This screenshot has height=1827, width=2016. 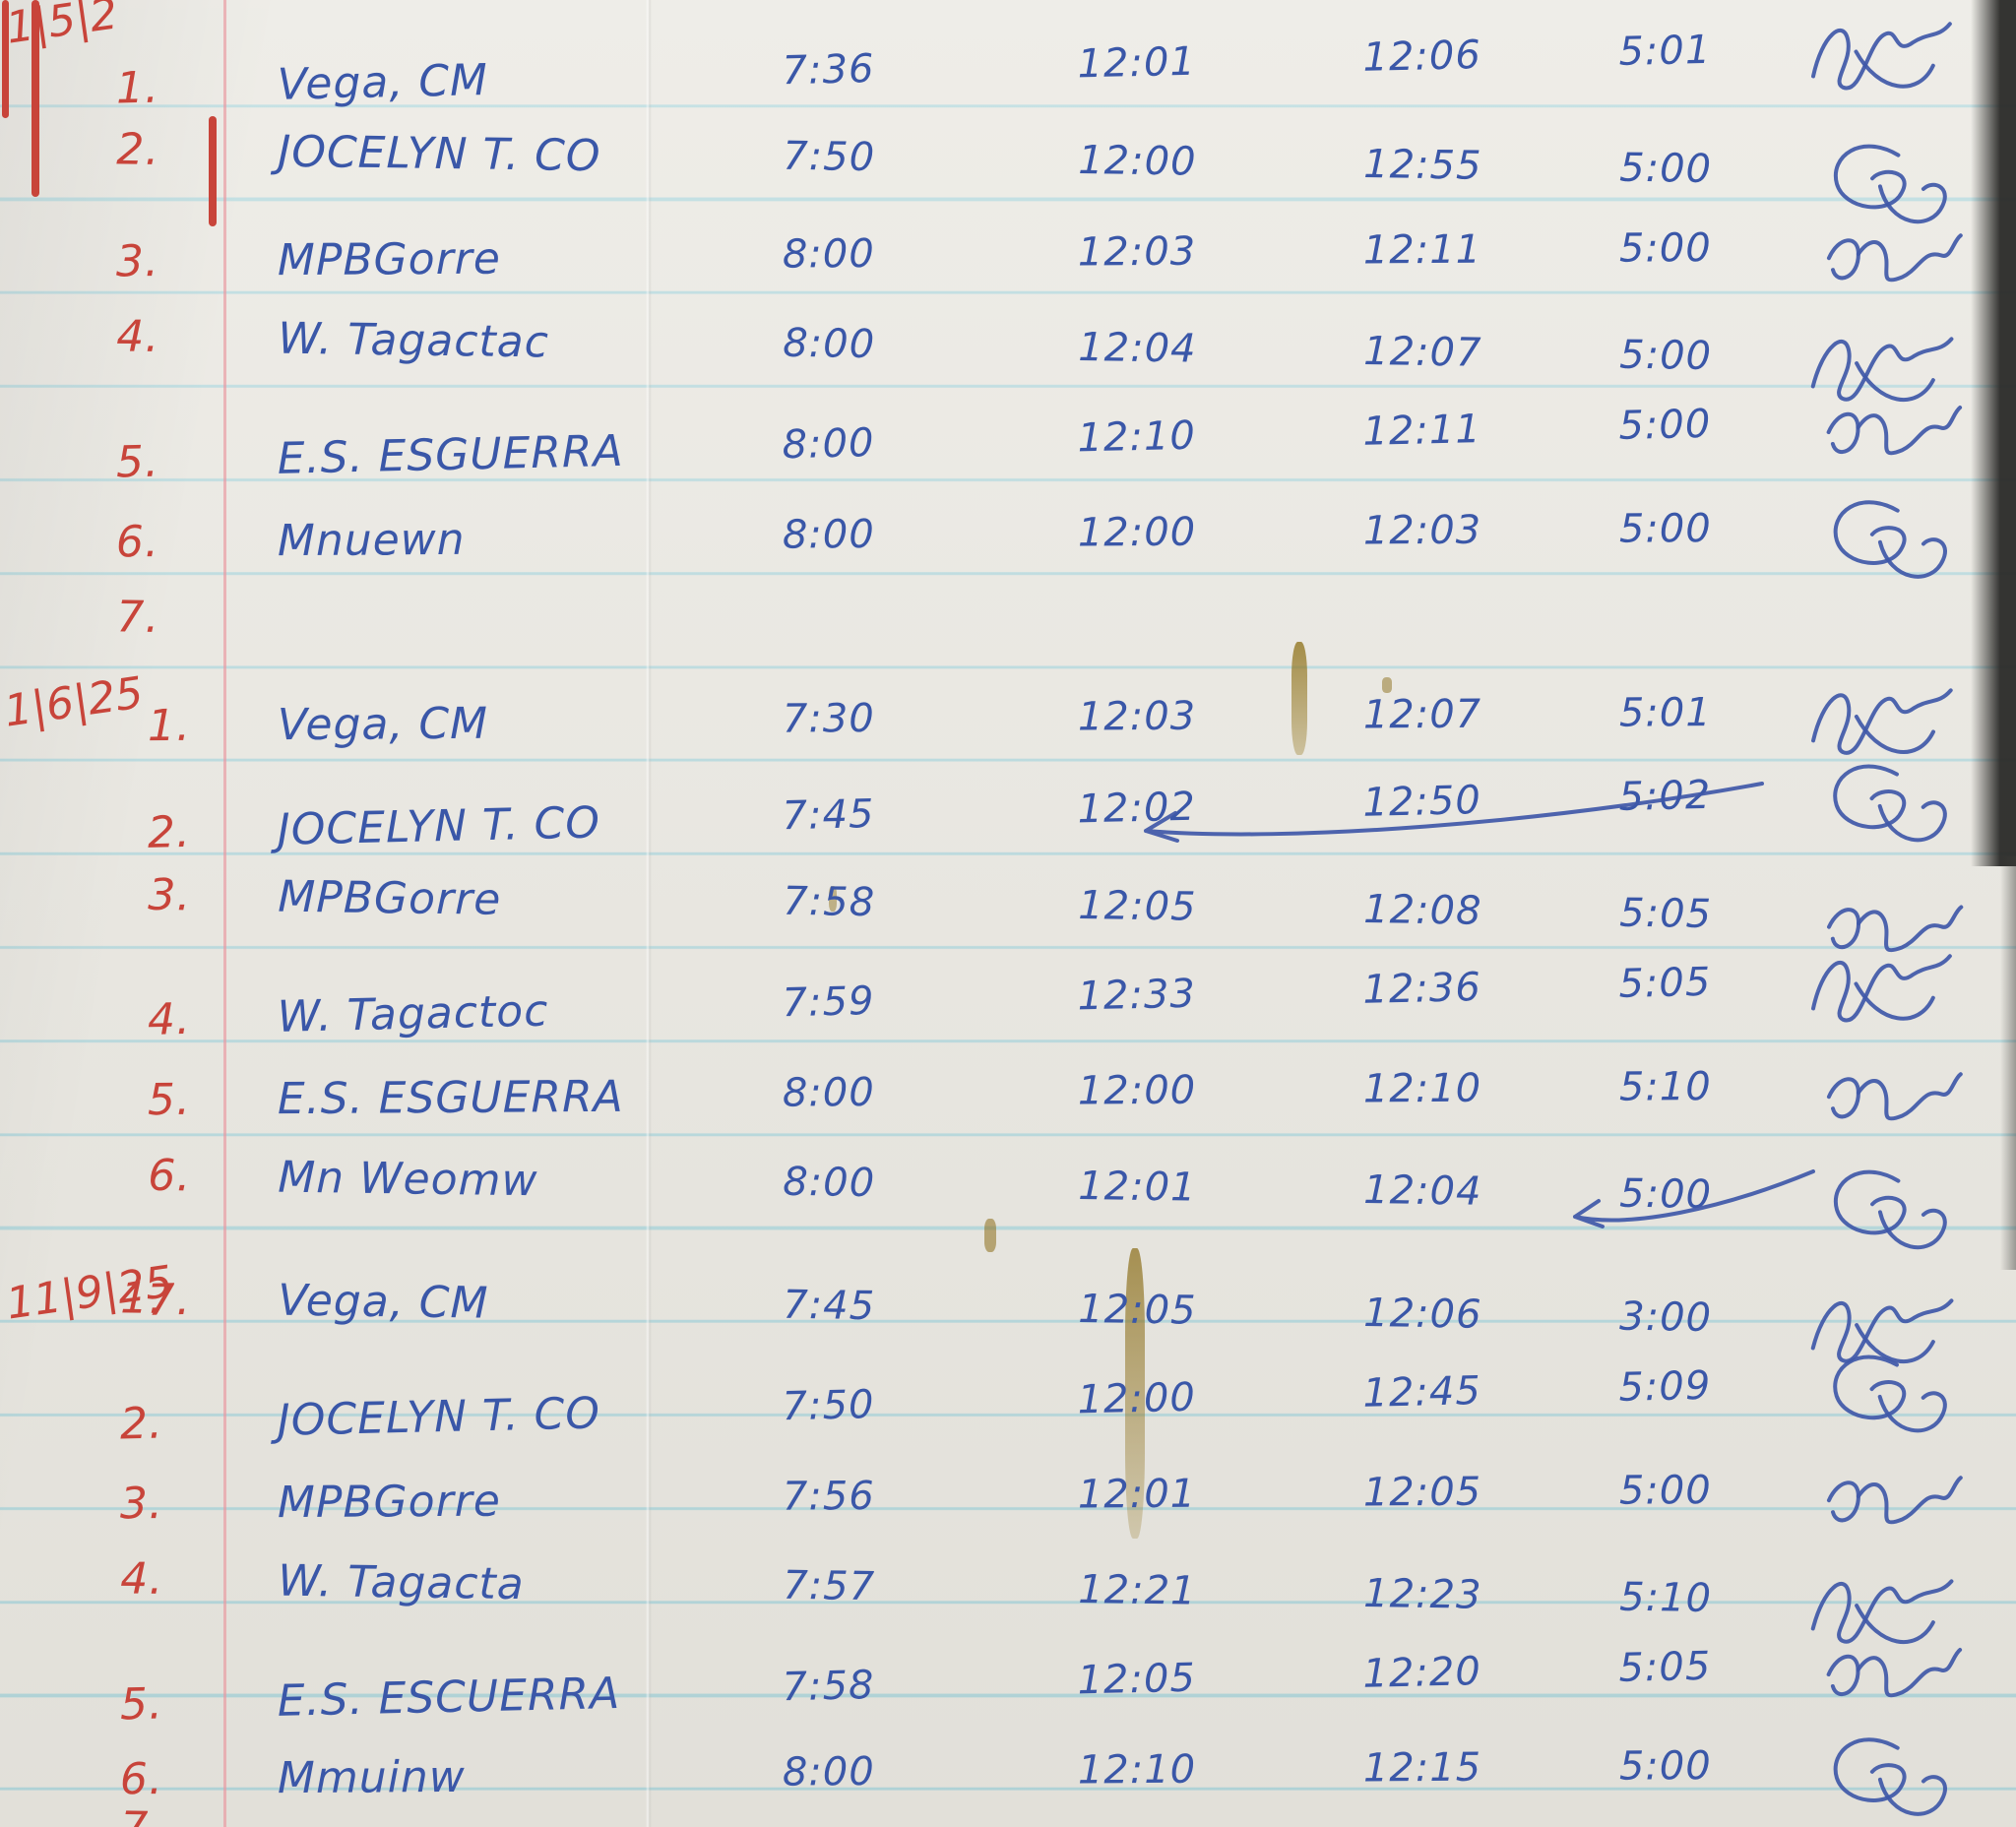 What do you see at coordinates (1422, 1768) in the screenshot?
I see `time-cell: 12:15` at bounding box center [1422, 1768].